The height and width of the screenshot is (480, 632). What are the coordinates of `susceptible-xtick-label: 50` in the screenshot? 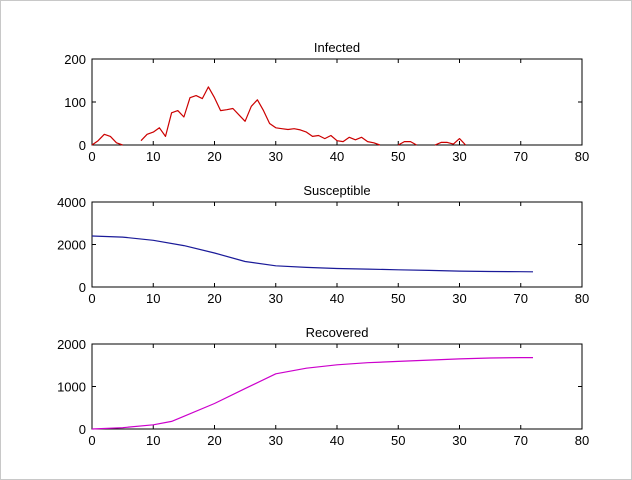 It's located at (398, 298).